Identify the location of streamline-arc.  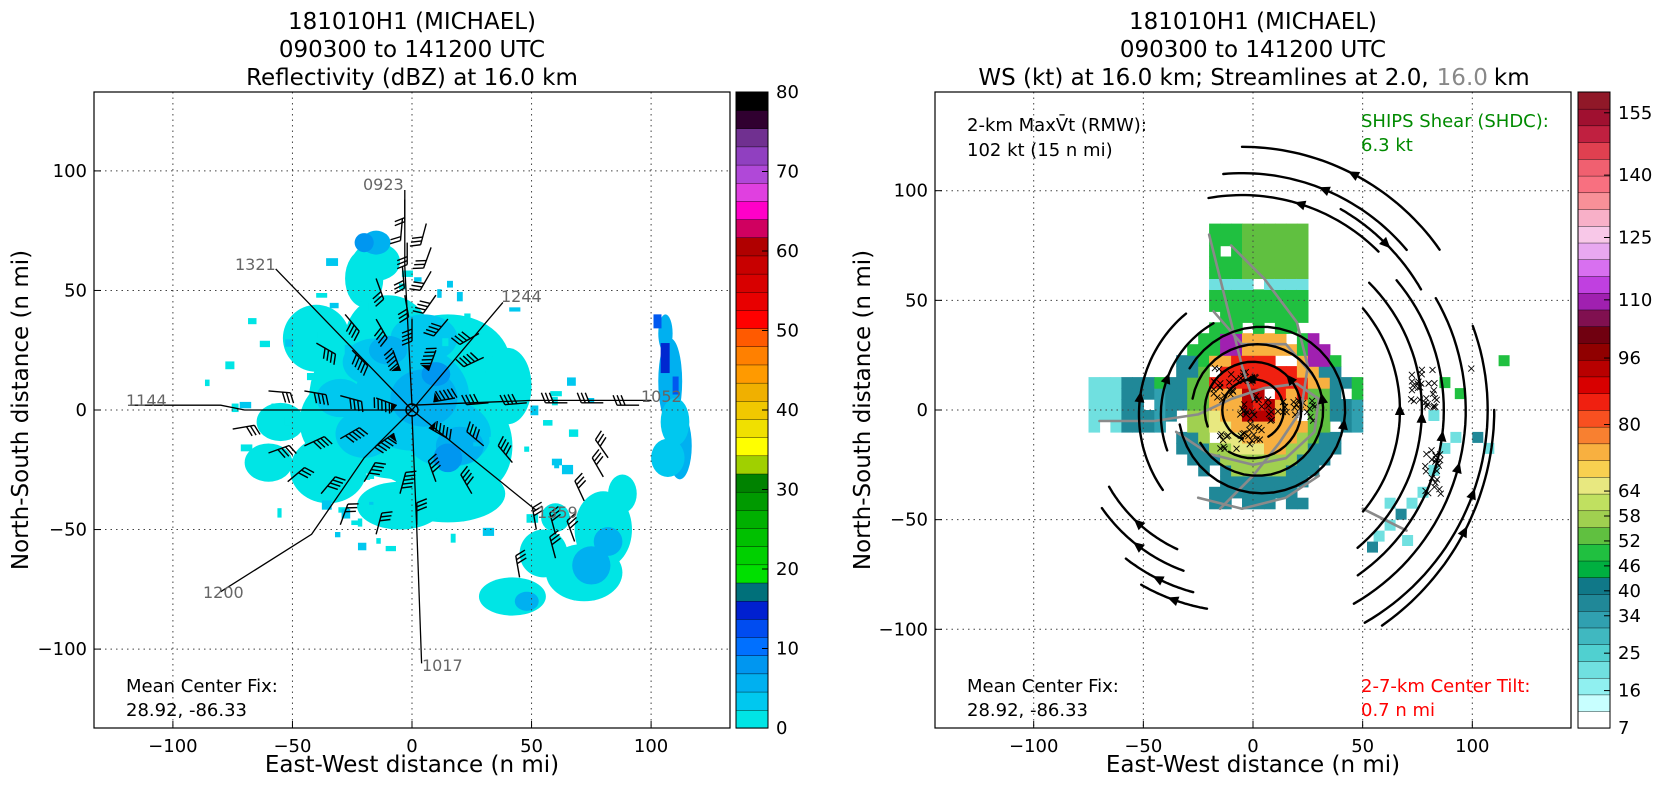
(1174, 596).